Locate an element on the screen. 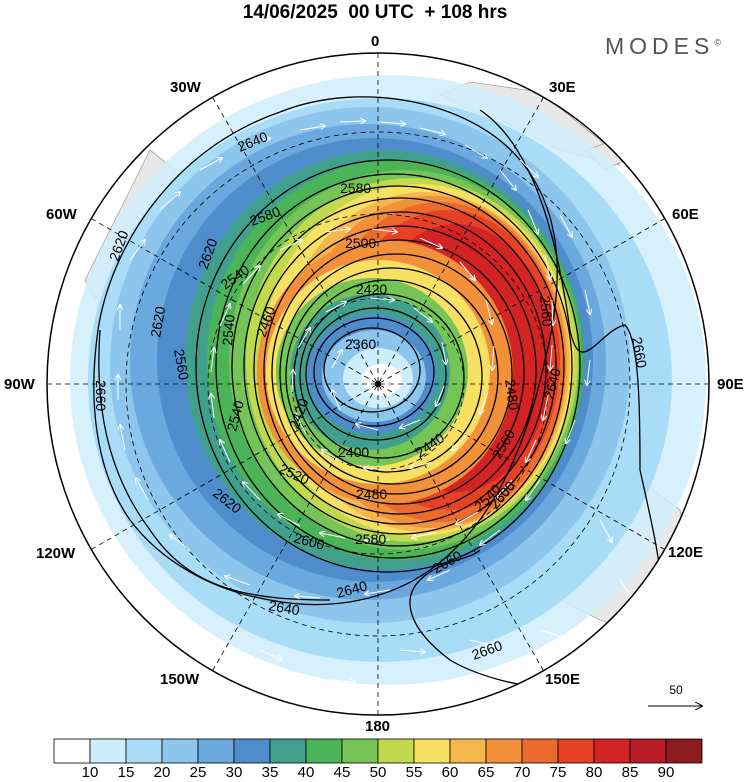 The height and width of the screenshot is (782, 750). colorbar-tick-label: 70 is located at coordinates (522, 772).